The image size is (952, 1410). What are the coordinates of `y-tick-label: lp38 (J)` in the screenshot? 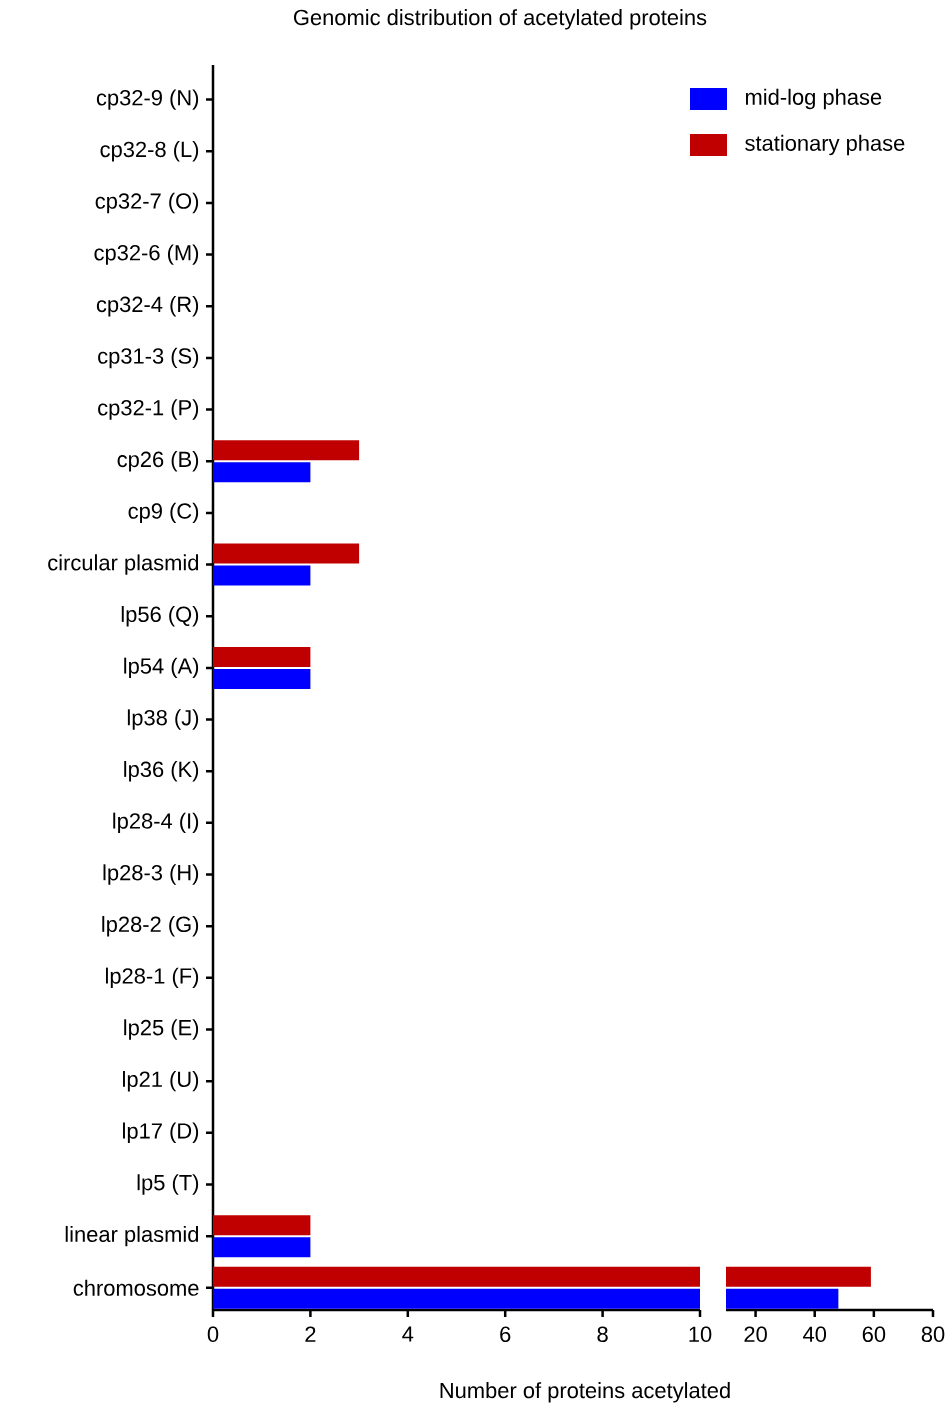 It's located at (162, 719).